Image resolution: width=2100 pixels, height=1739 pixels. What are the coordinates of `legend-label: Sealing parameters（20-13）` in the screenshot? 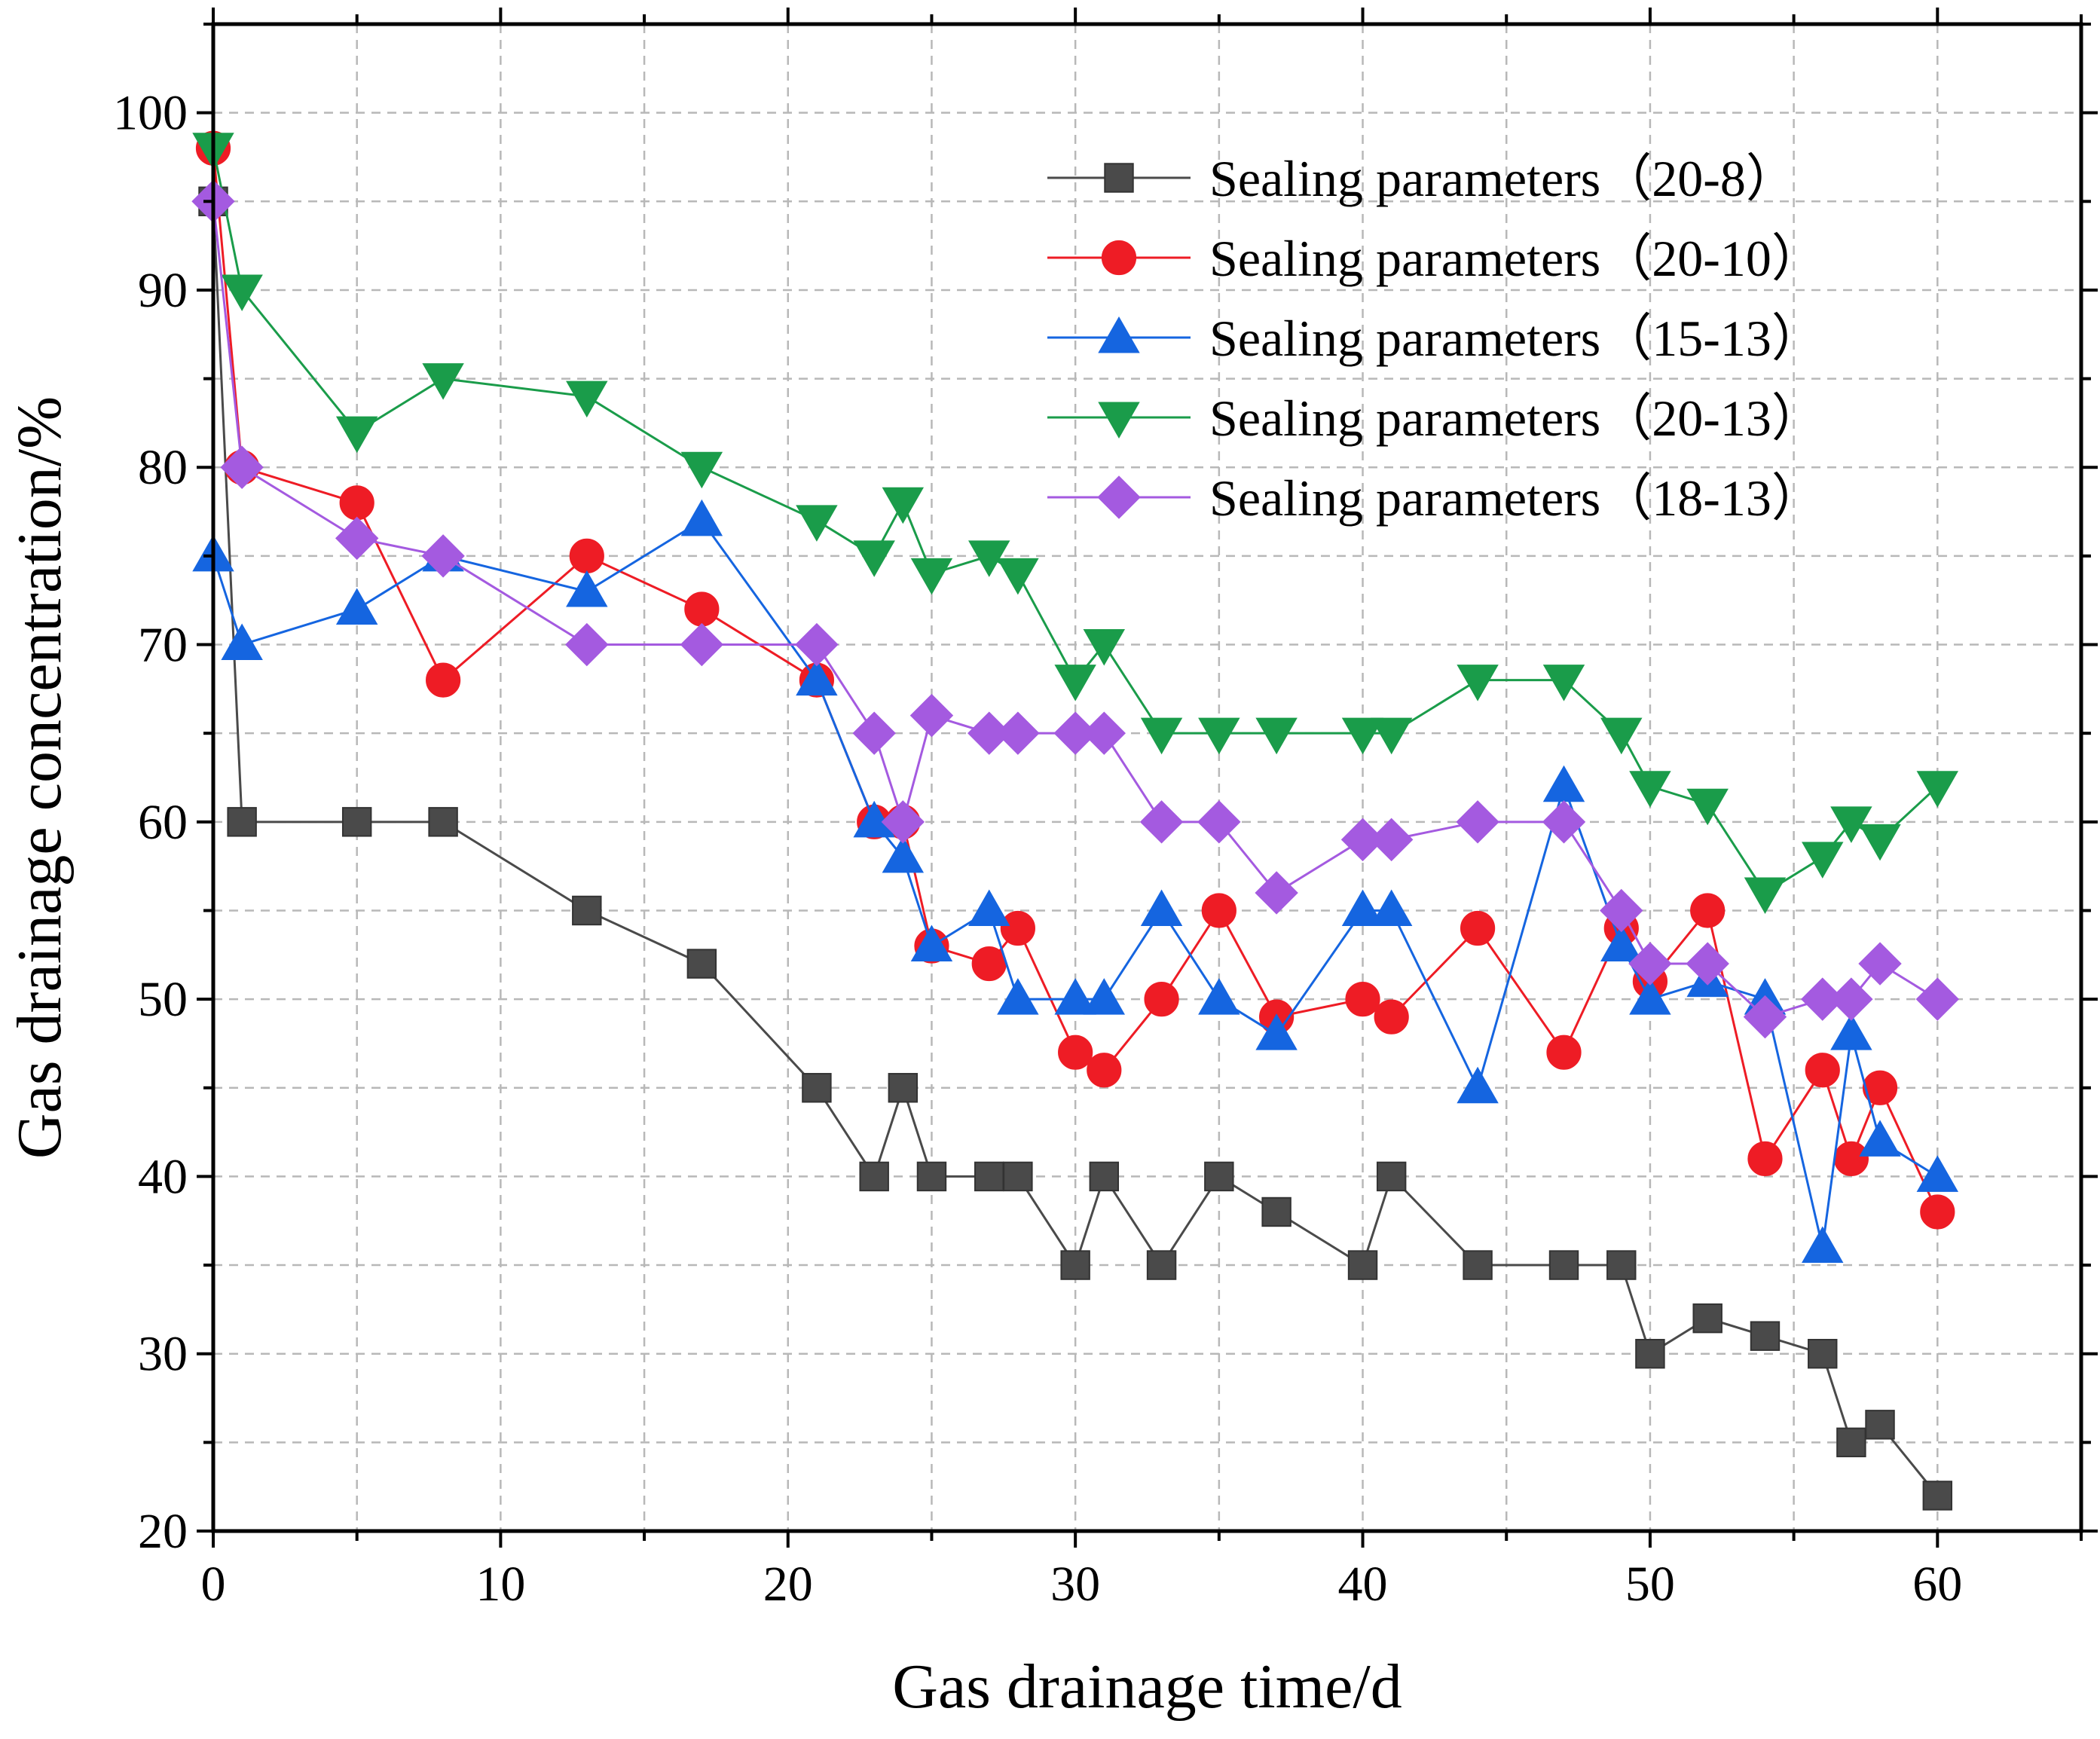 It's located at (1516, 418).